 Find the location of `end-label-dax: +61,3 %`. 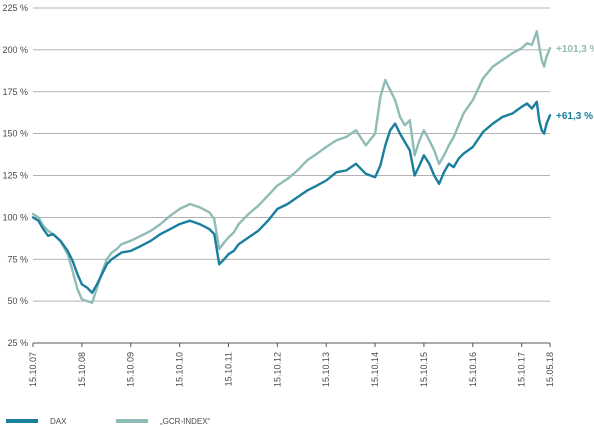

end-label-dax: +61,3 % is located at coordinates (574, 116).